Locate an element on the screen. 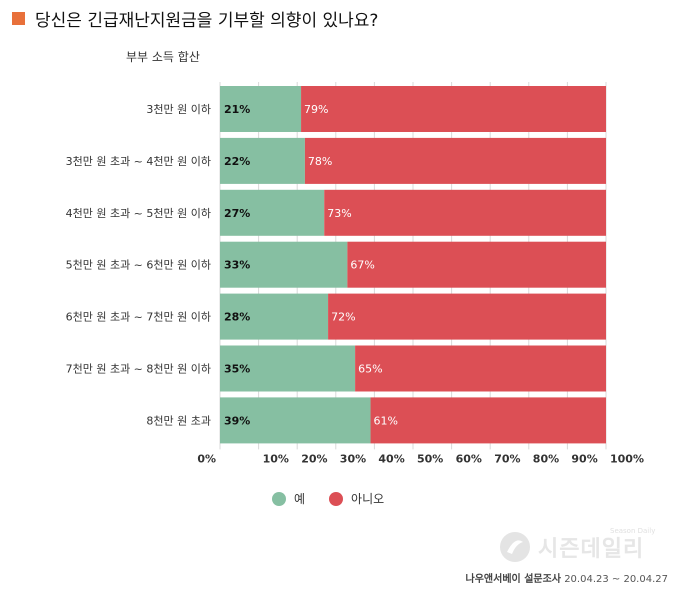  data-label-yes: 28% is located at coordinates (237, 317).